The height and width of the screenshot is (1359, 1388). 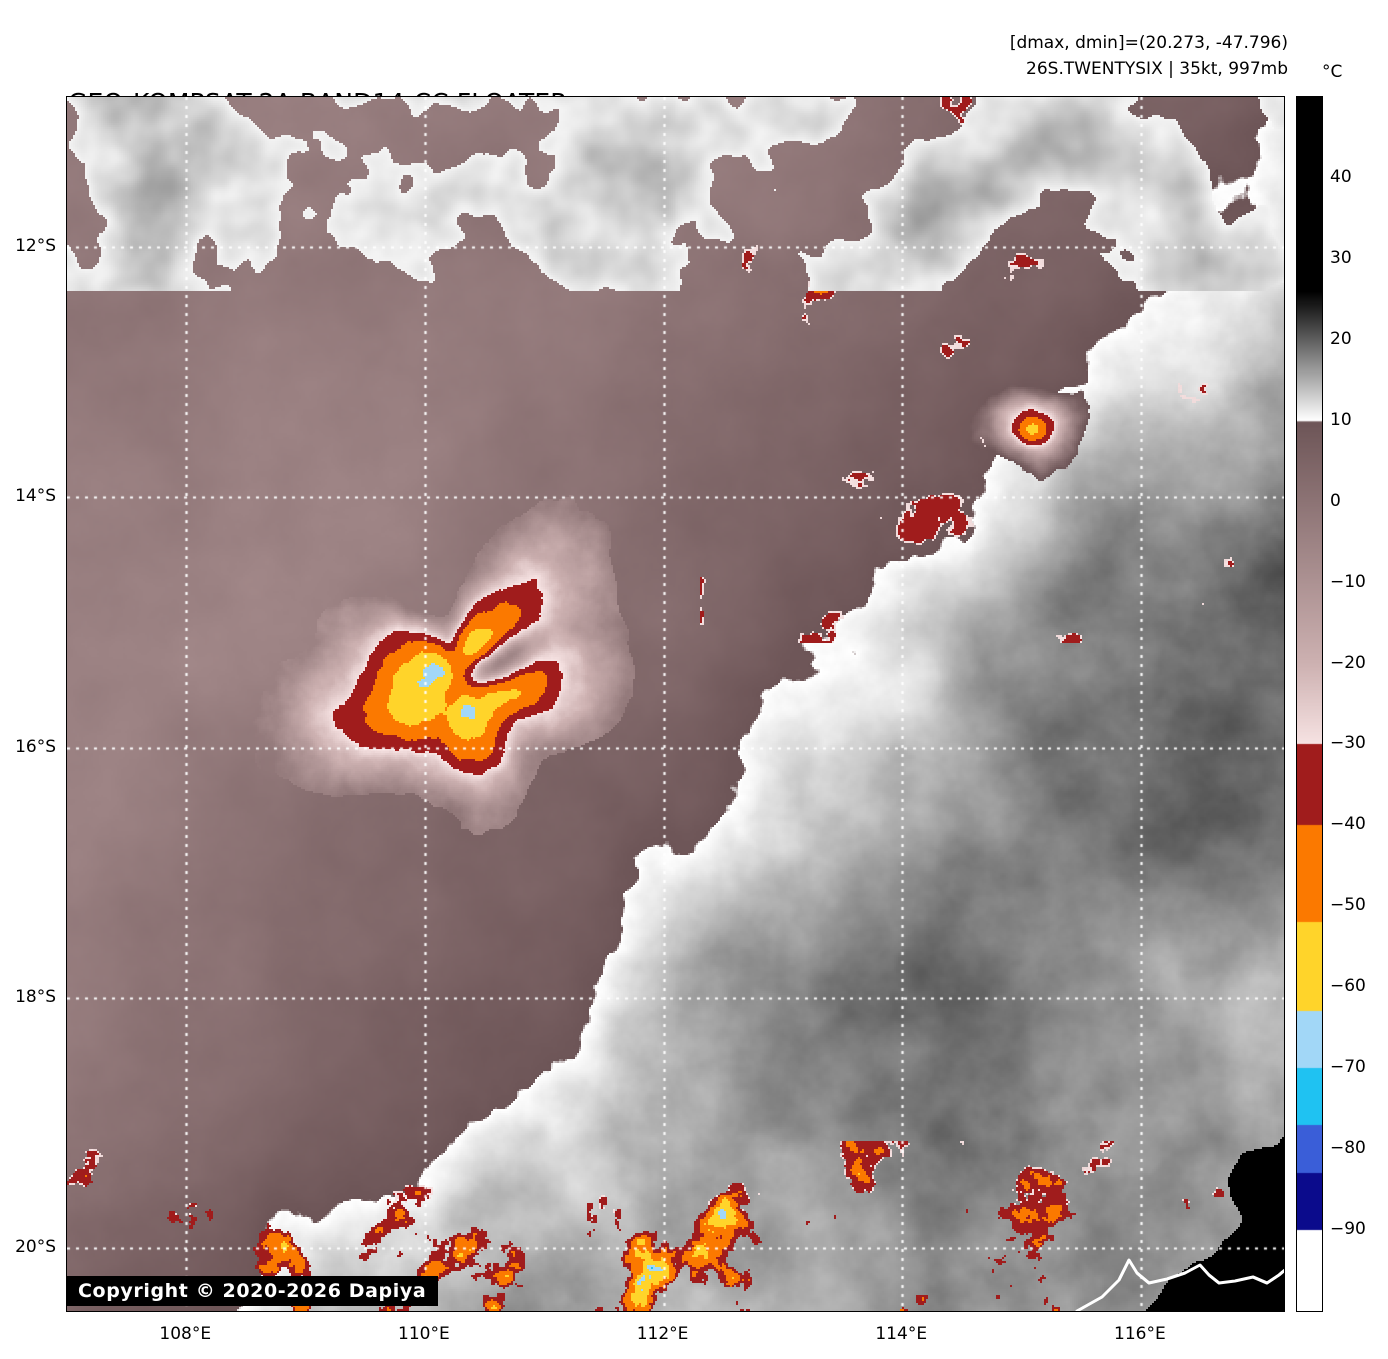 What do you see at coordinates (35, 746) in the screenshot?
I see `y-axis-tick-label: 16°S` at bounding box center [35, 746].